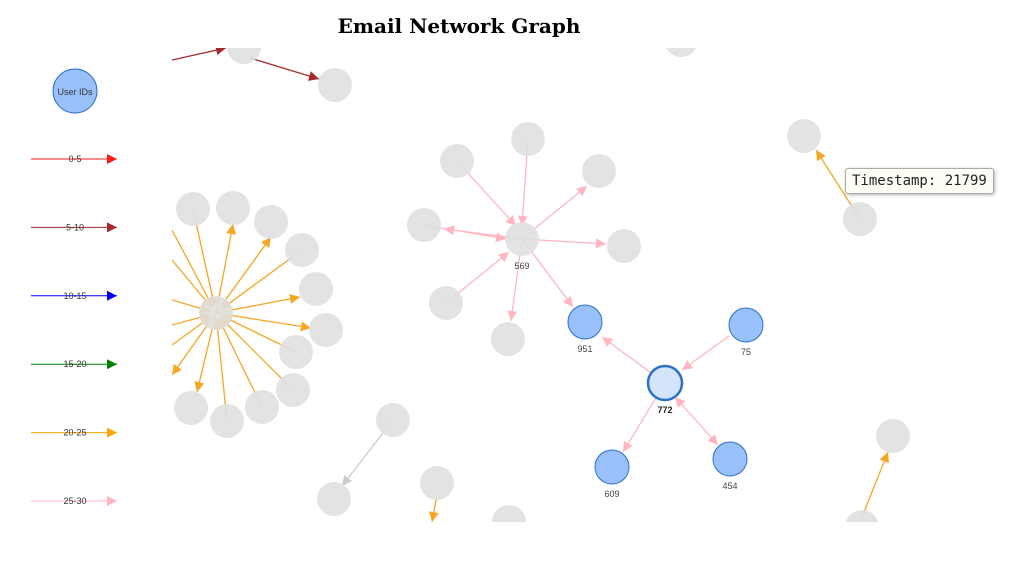 This screenshot has width=1020, height=567. Describe the element at coordinates (74, 159) in the screenshot. I see `legend-label-0-5: 0-5` at that location.